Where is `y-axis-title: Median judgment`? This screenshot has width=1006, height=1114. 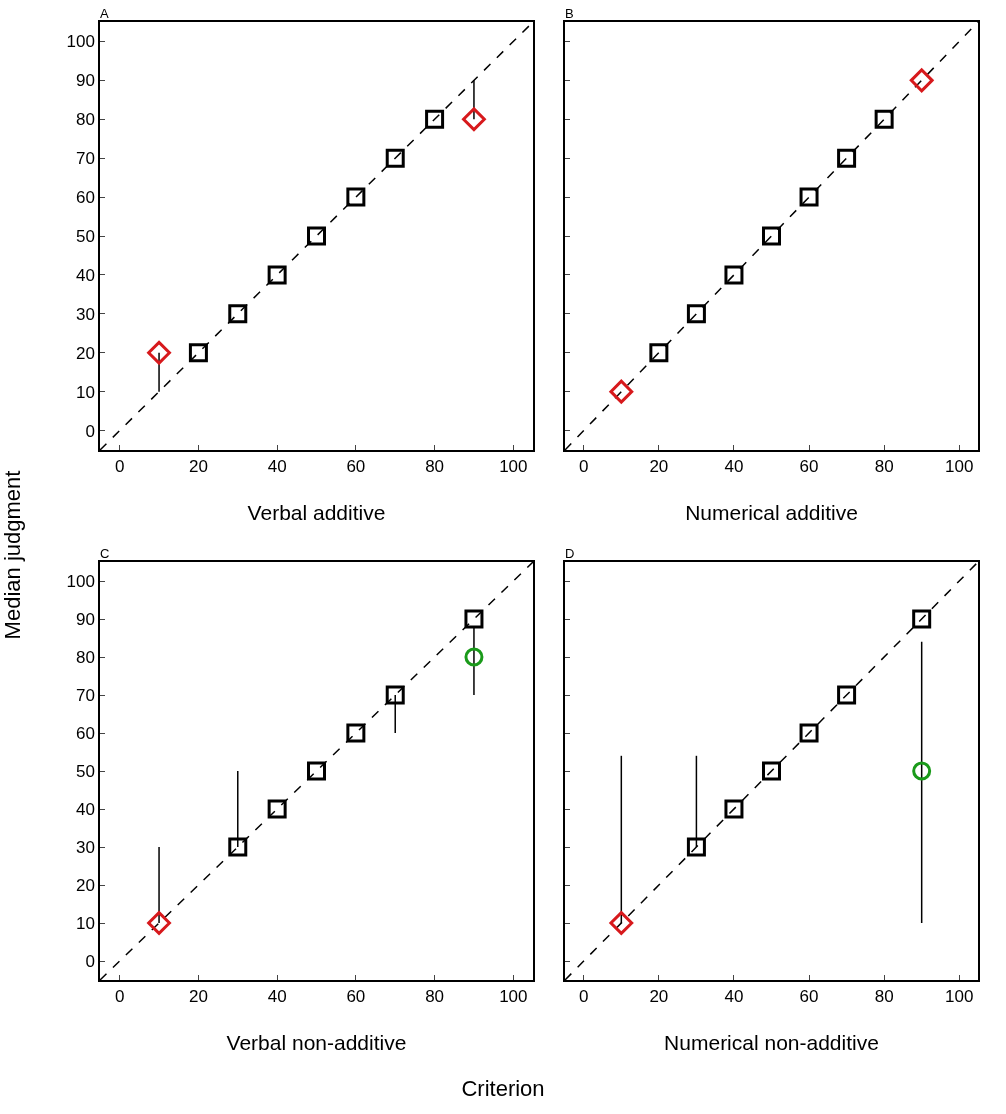
y-axis-title: Median judgment is located at coordinates (13, 555).